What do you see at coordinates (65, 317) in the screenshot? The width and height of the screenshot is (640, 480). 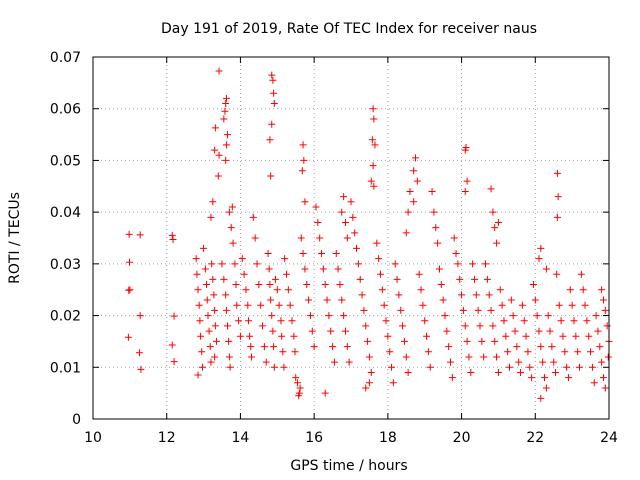 I see `y-tick-label: 0.02` at bounding box center [65, 317].